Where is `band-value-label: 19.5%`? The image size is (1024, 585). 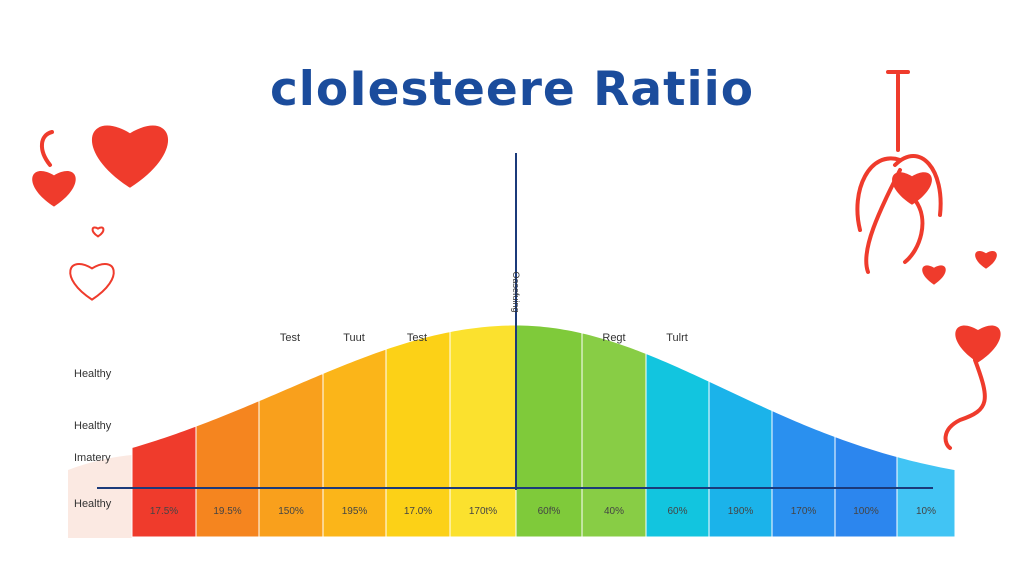 band-value-label: 19.5% is located at coordinates (227, 511).